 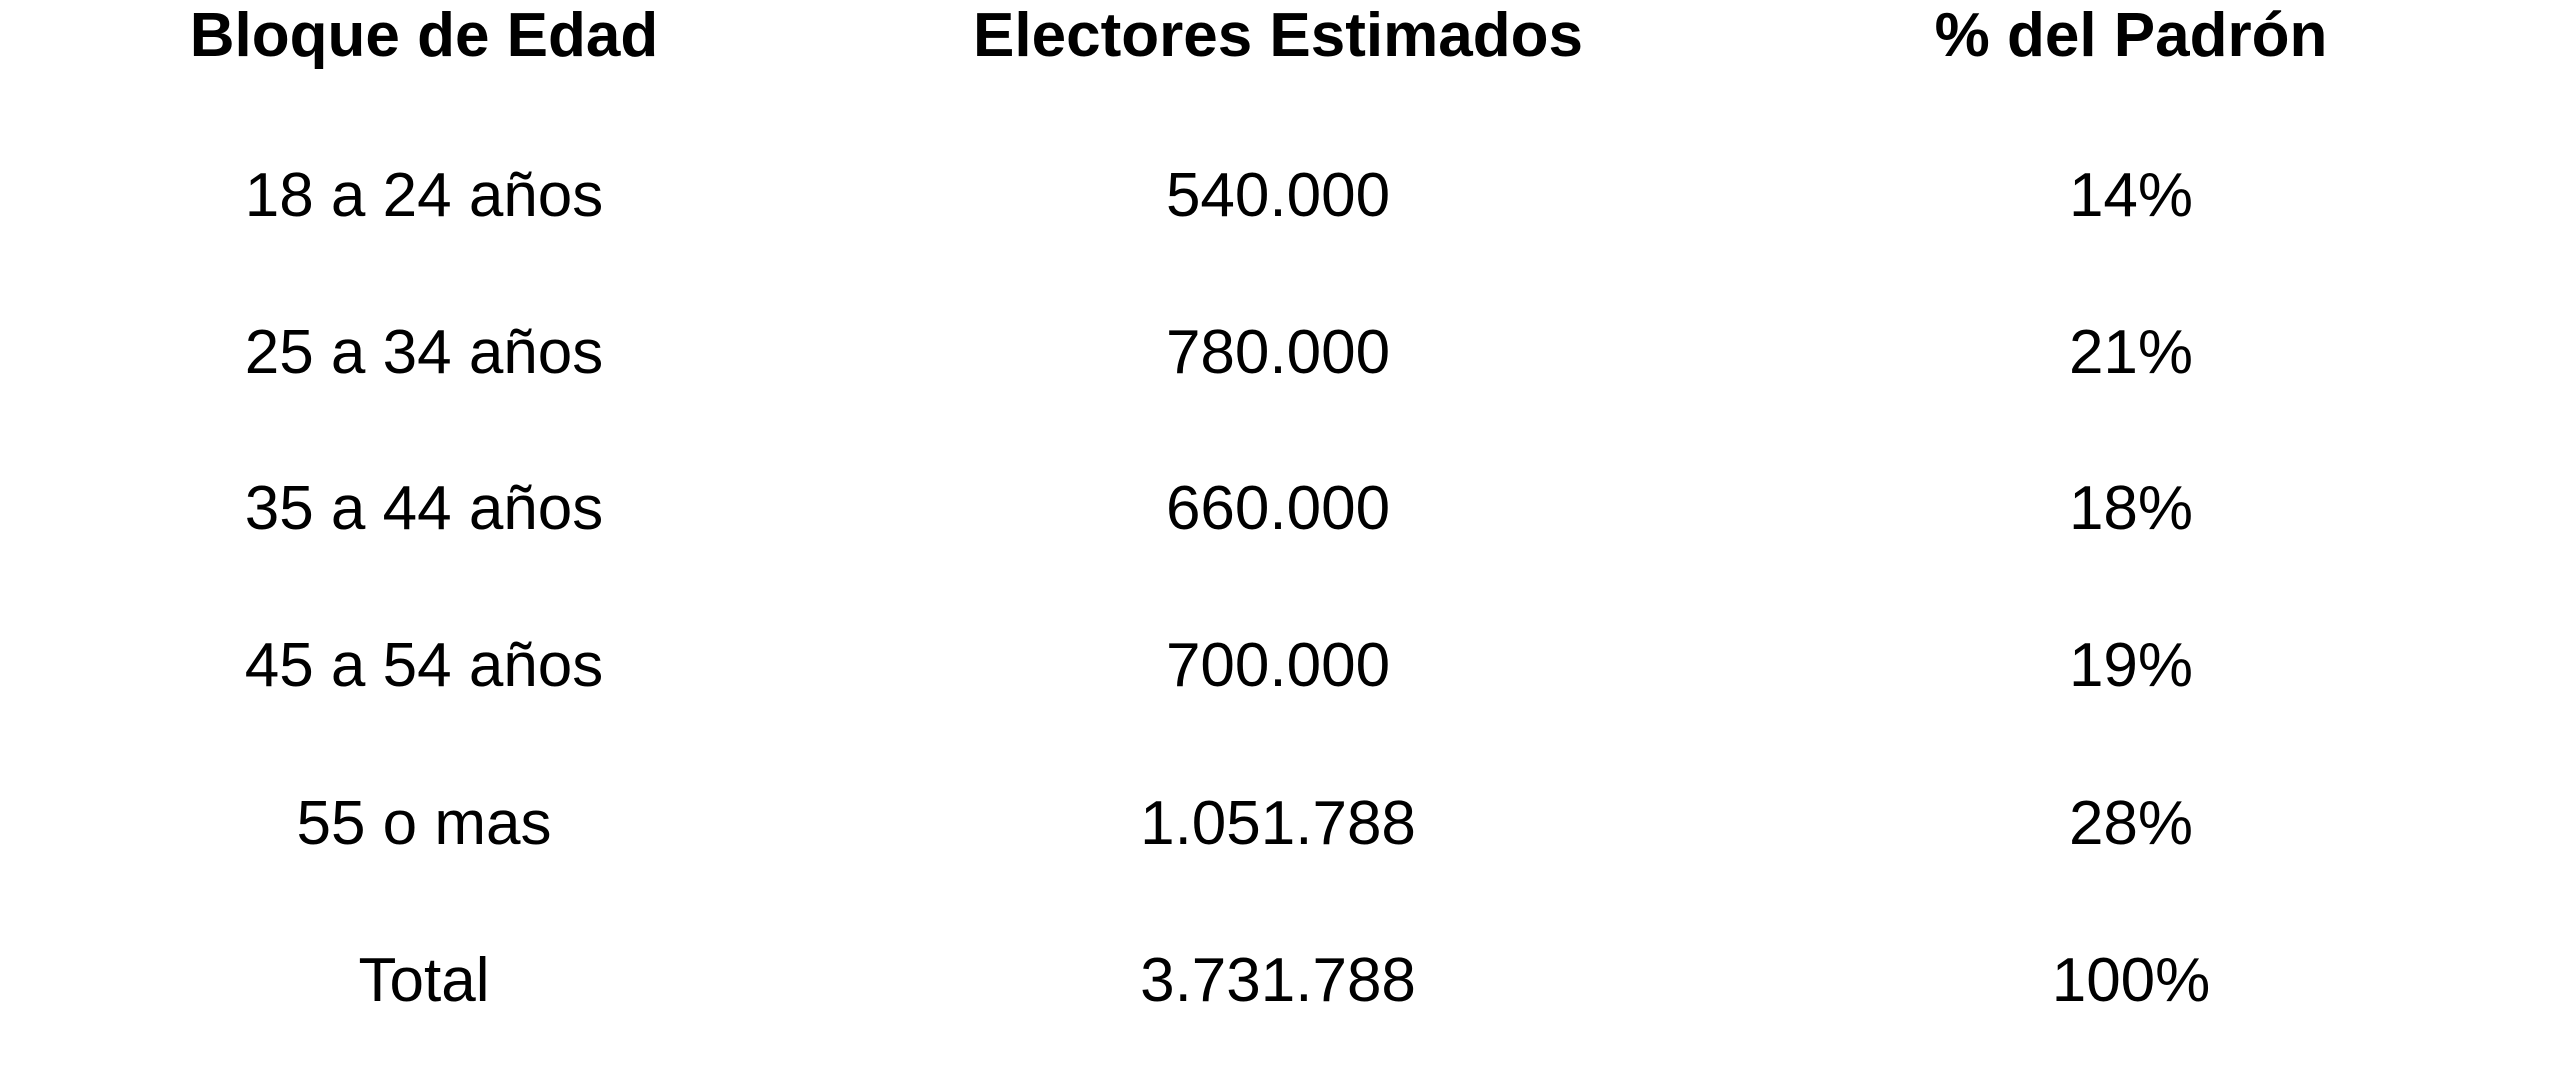 What do you see at coordinates (424, 665) in the screenshot?
I see `table-cell: 45 a 54 años` at bounding box center [424, 665].